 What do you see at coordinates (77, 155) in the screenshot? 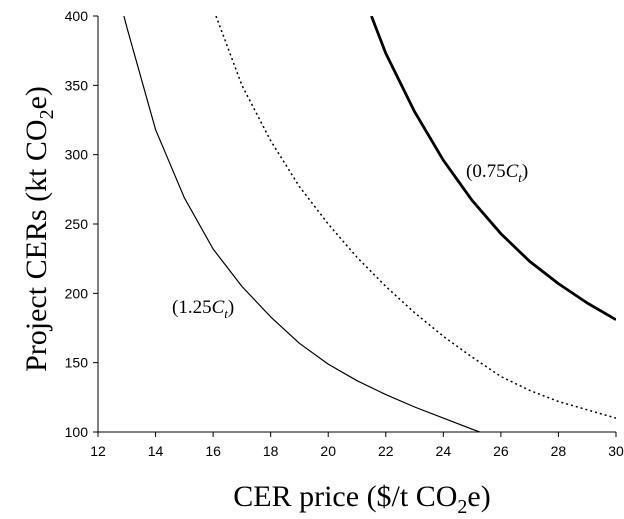
I see `y-tick-label: 300` at bounding box center [77, 155].